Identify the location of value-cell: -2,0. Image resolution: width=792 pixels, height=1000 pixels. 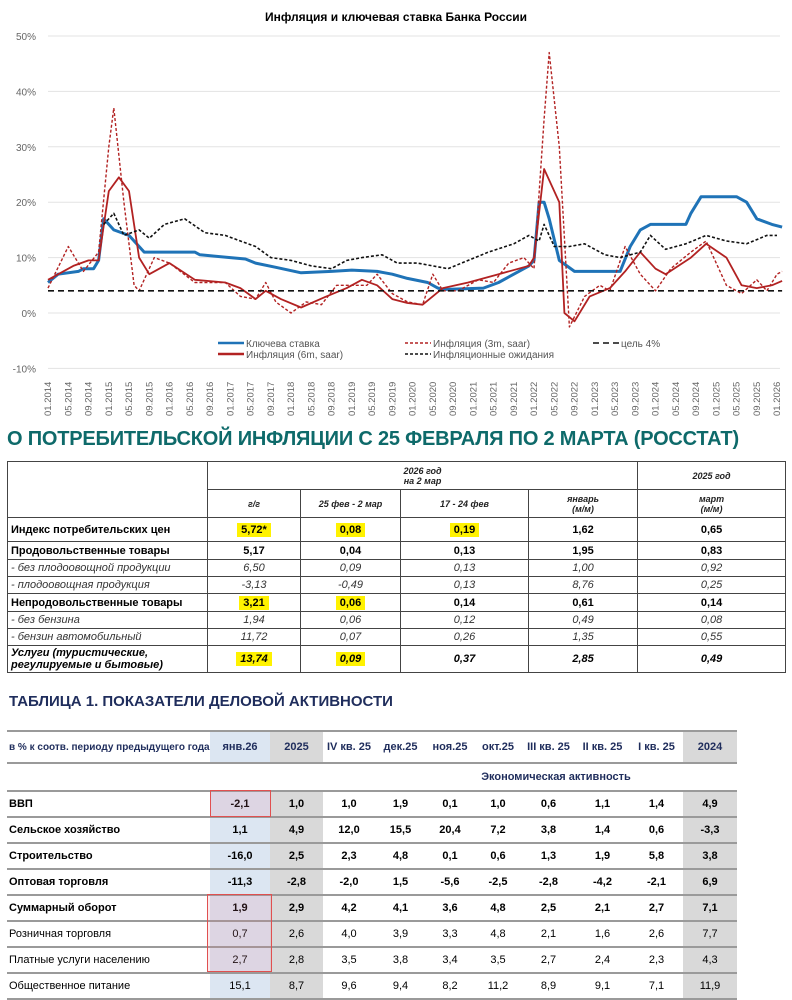
(349, 882).